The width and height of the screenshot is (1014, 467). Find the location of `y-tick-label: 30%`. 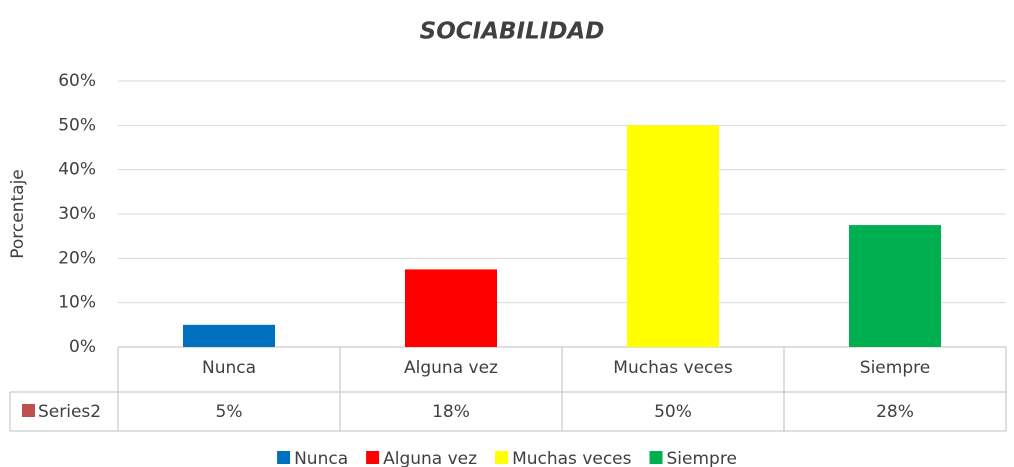

y-tick-label: 30% is located at coordinates (77, 214).